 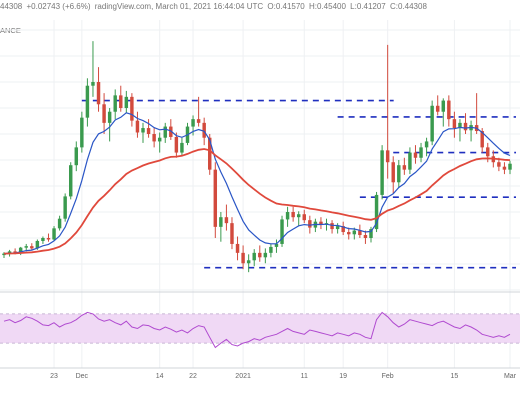 What do you see at coordinates (327, 6) in the screenshot?
I see `high-value: H:0.45400` at bounding box center [327, 6].